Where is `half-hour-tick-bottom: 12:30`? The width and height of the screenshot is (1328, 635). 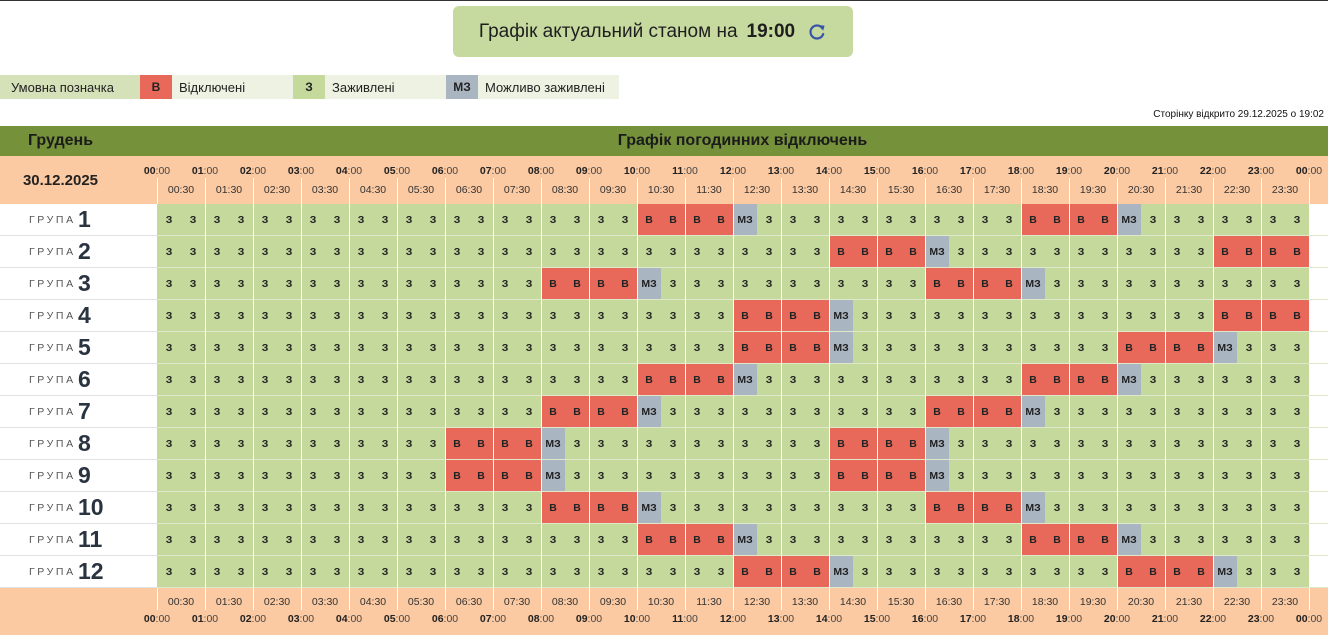 half-hour-tick-bottom: 12:30 is located at coordinates (757, 602).